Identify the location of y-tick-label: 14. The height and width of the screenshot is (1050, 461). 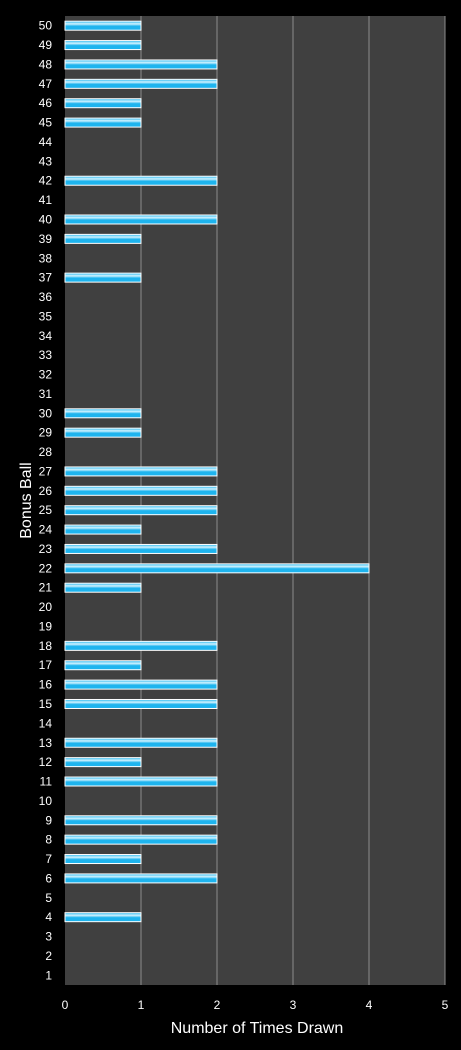
(46, 723).